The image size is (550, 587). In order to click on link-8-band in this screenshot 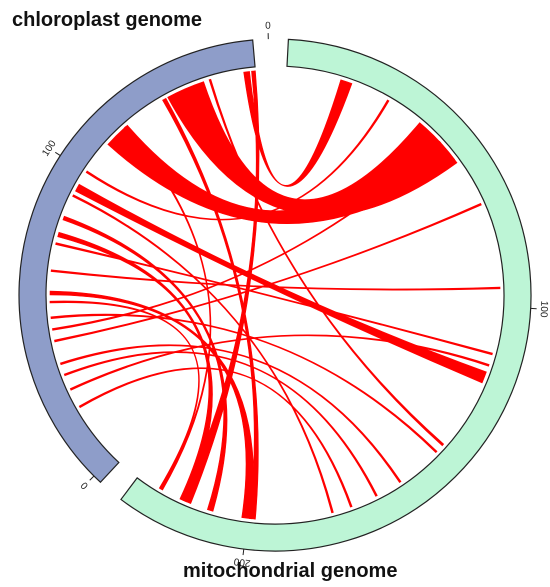, I will do `click(210, 308)`.